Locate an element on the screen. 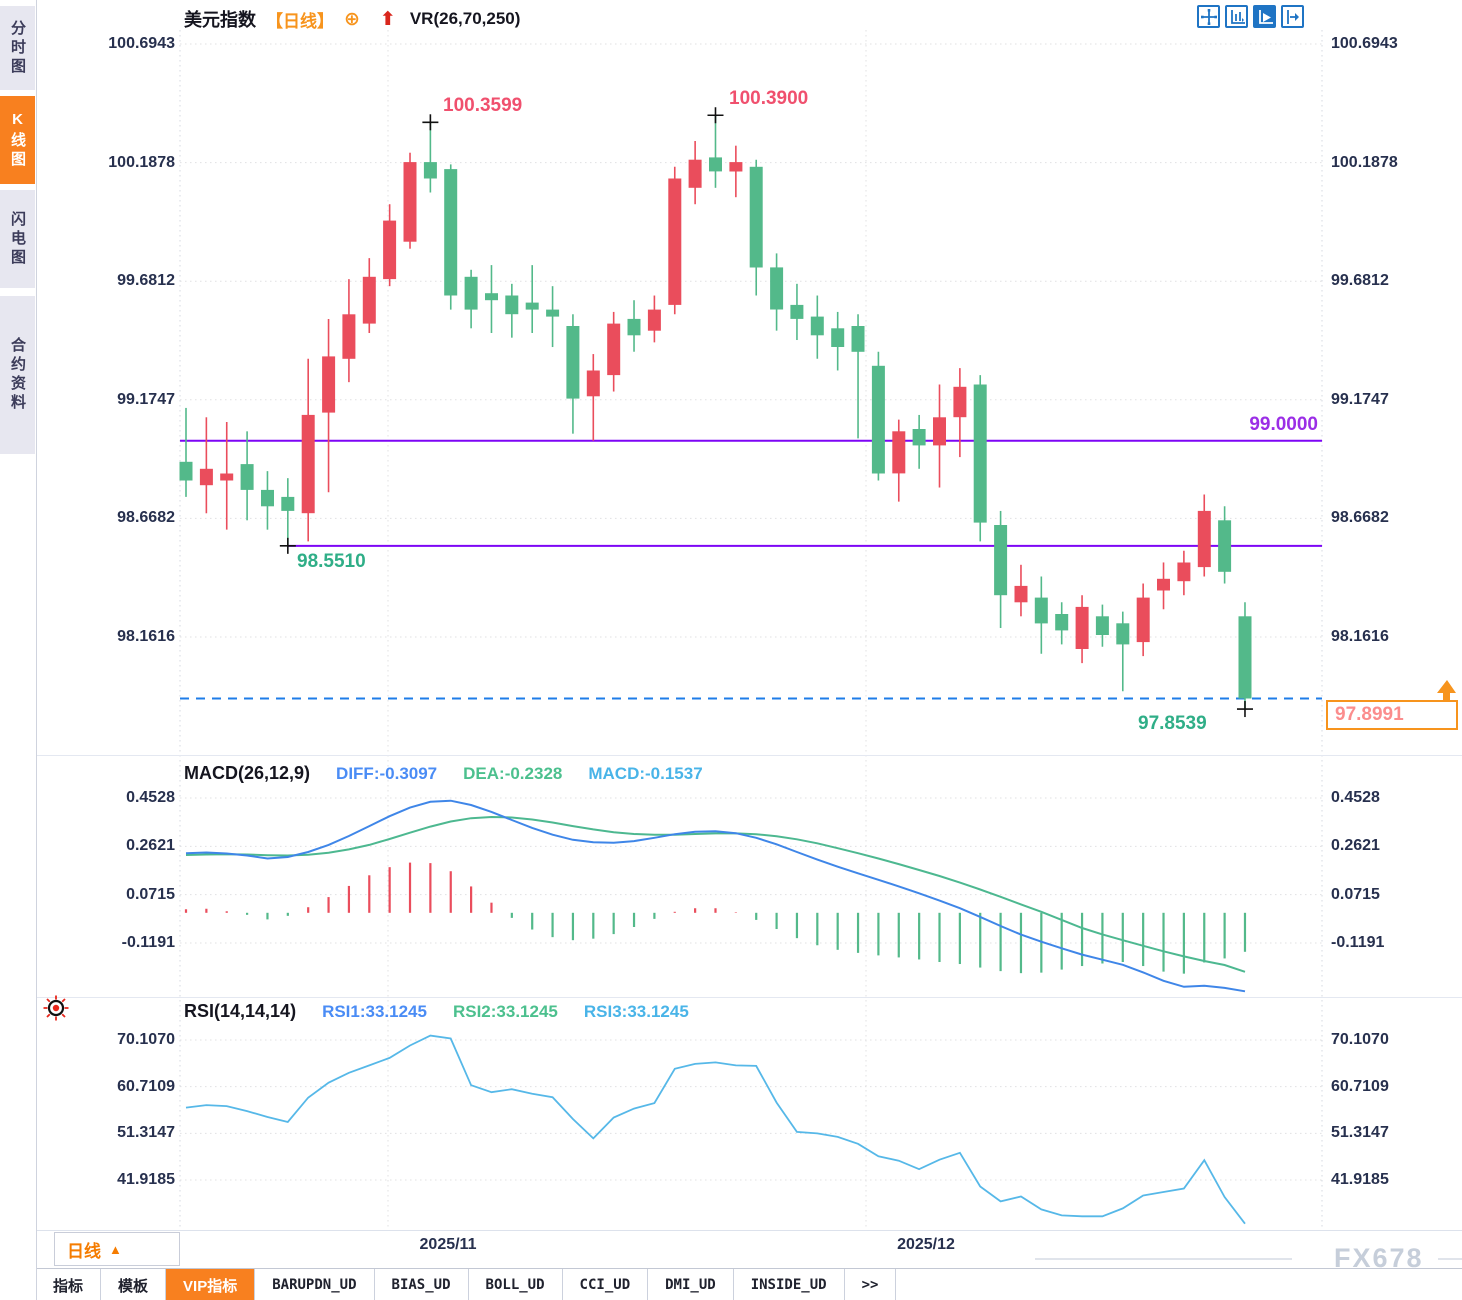 This screenshot has width=1462, height=1300. sidebar-item-kline: K线图 is located at coordinates (17, 140).